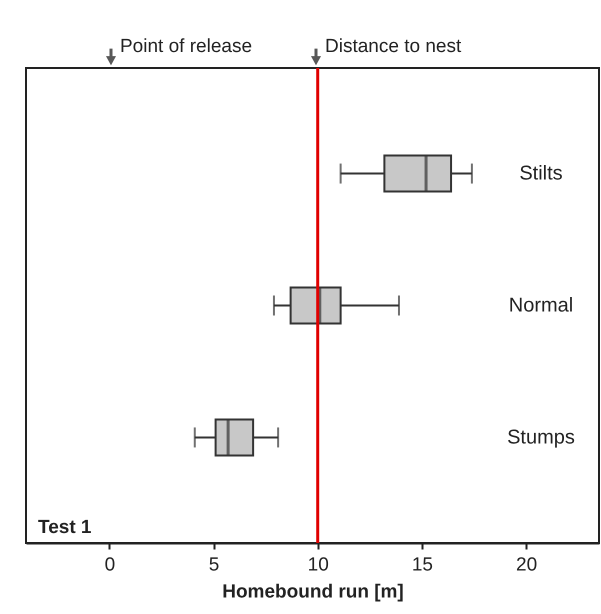 This screenshot has width=601, height=614. I want to click on text: Distance to nest, so click(393, 46).